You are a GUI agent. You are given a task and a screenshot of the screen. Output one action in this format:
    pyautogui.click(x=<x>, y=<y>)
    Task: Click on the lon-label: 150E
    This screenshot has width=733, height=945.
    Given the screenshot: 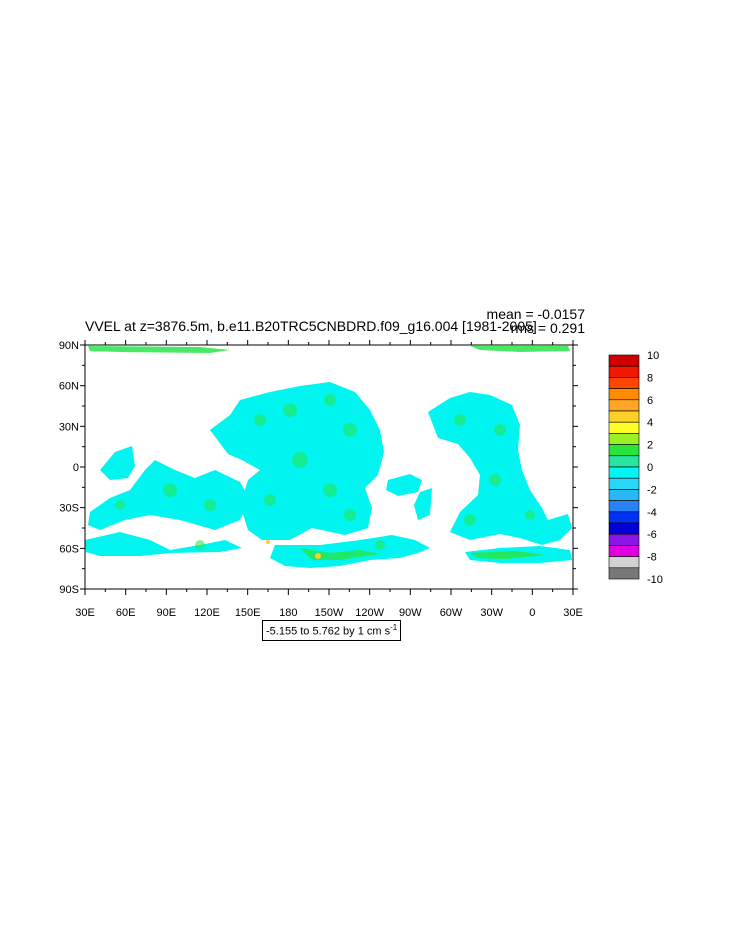 What is the action you would take?
    pyautogui.click(x=248, y=613)
    